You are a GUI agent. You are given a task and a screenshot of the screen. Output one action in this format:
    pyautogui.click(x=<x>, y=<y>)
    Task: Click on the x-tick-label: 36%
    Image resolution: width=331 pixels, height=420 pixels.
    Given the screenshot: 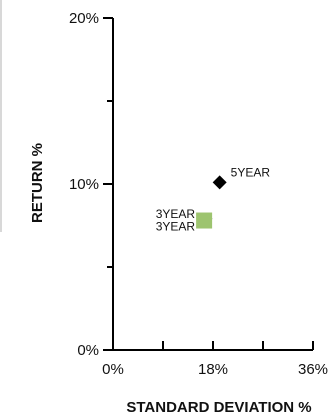 What is the action you would take?
    pyautogui.click(x=313, y=369)
    